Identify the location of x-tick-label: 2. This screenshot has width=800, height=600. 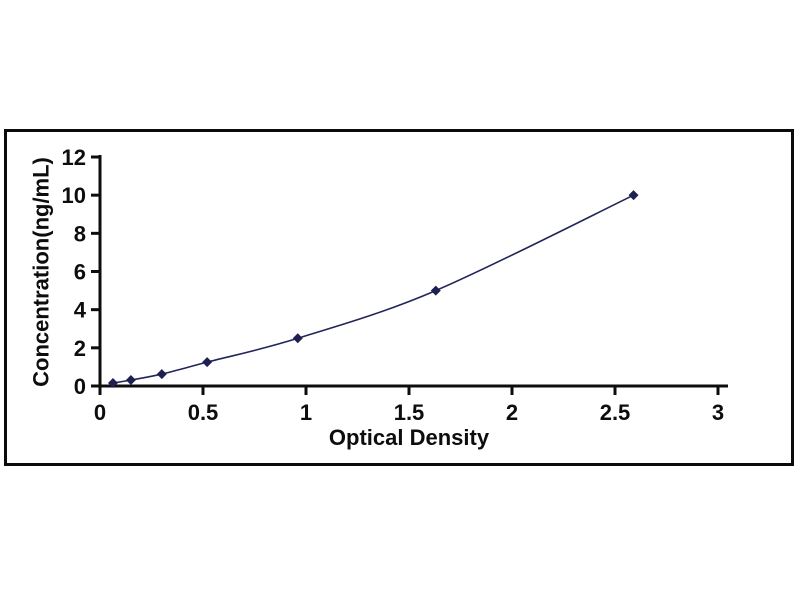
(512, 412).